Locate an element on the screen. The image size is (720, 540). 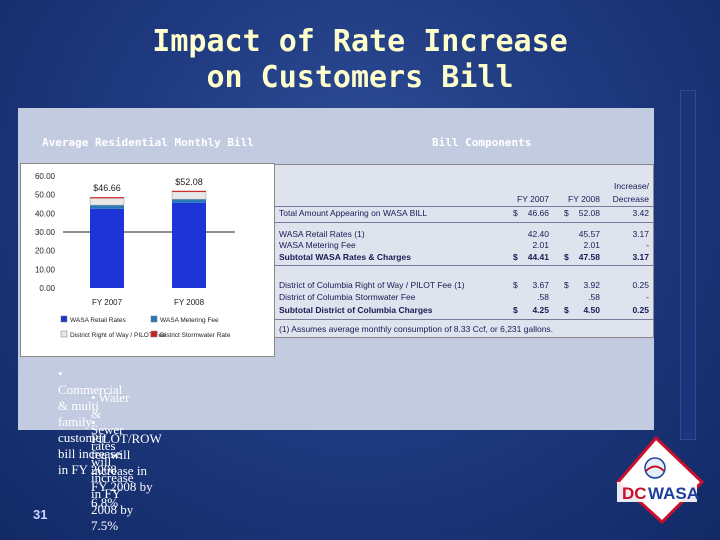
total-change: 3.42 is located at coordinates (640, 213).